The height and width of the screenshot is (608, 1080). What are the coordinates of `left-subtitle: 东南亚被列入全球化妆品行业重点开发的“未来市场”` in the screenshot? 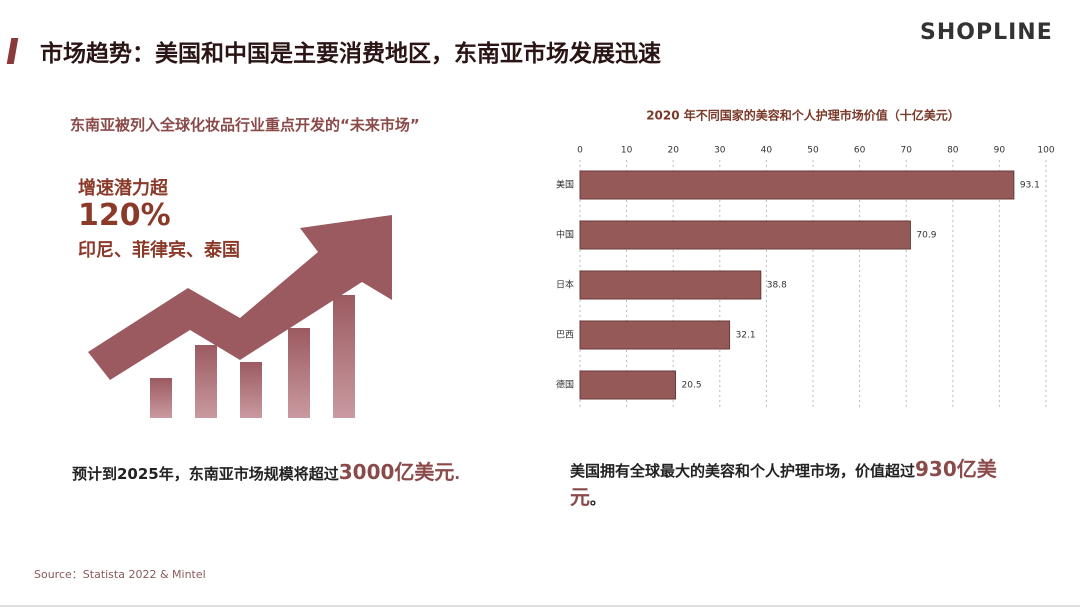 It's located at (245, 125).